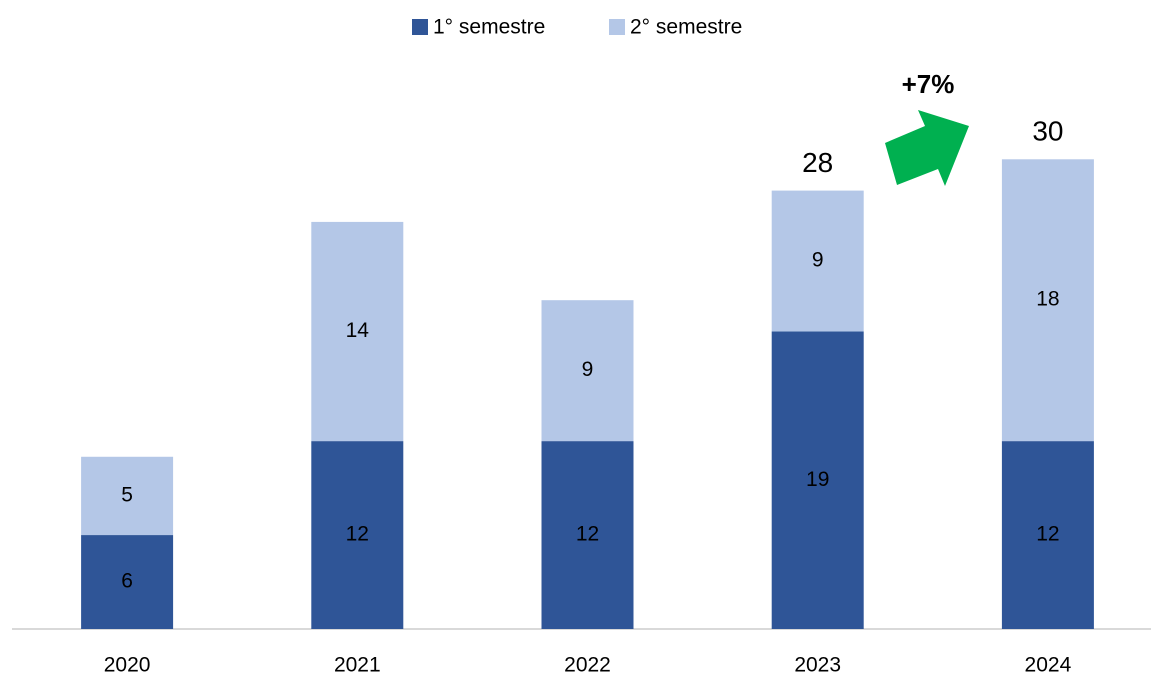 The image size is (1151, 679). I want to click on value-label: 6, so click(127, 581).